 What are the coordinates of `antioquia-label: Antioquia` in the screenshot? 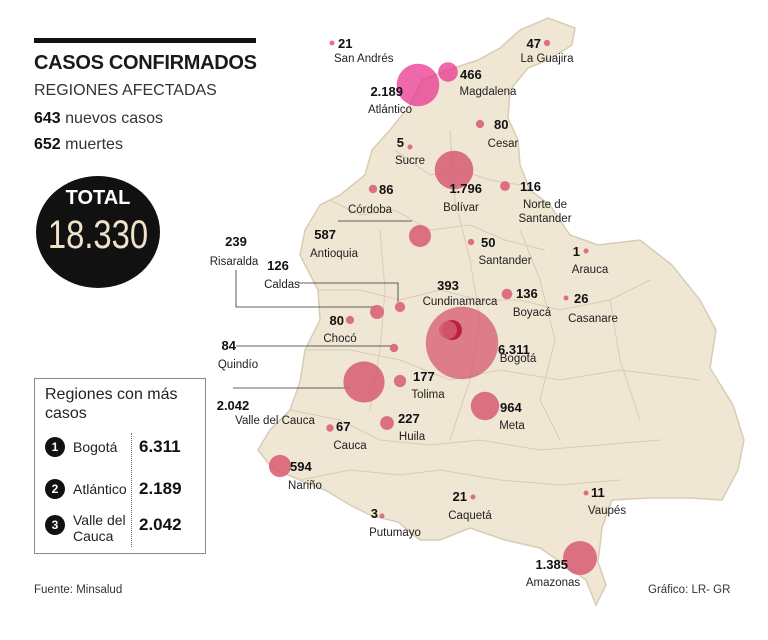 It's located at (334, 254).